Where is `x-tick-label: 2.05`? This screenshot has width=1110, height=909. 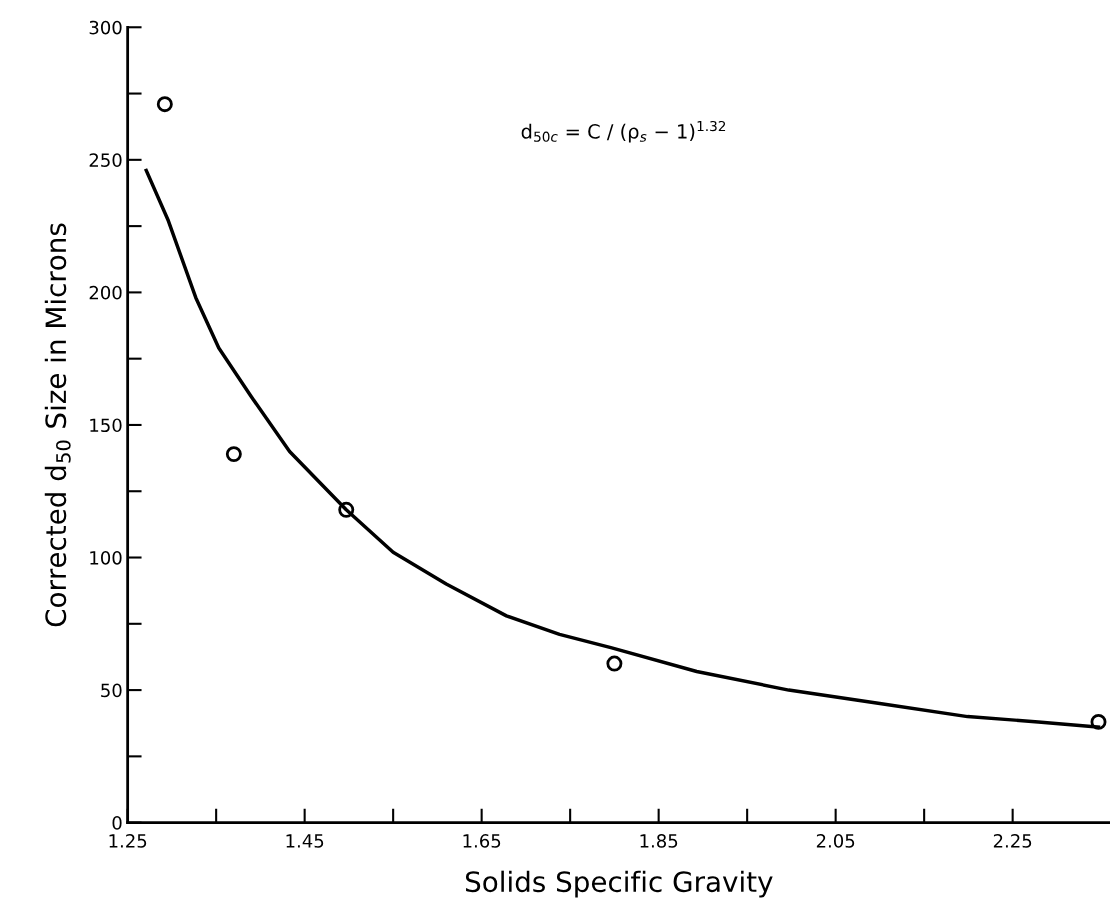 x-tick-label: 2.05 is located at coordinates (835, 841).